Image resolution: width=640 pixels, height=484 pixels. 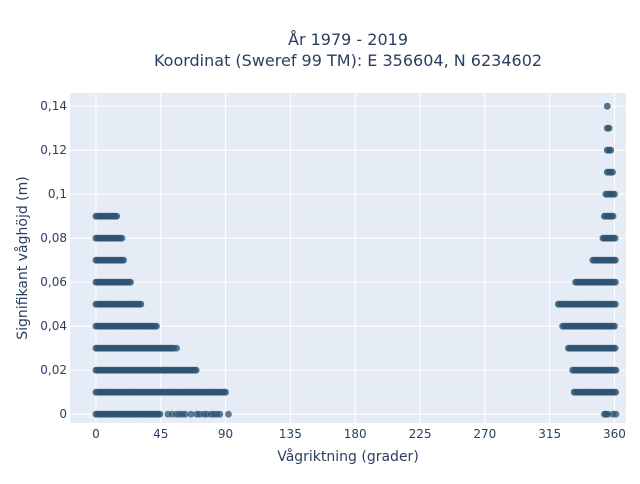 I want to click on y-tick-label: 0,12, so click(x=53, y=150).